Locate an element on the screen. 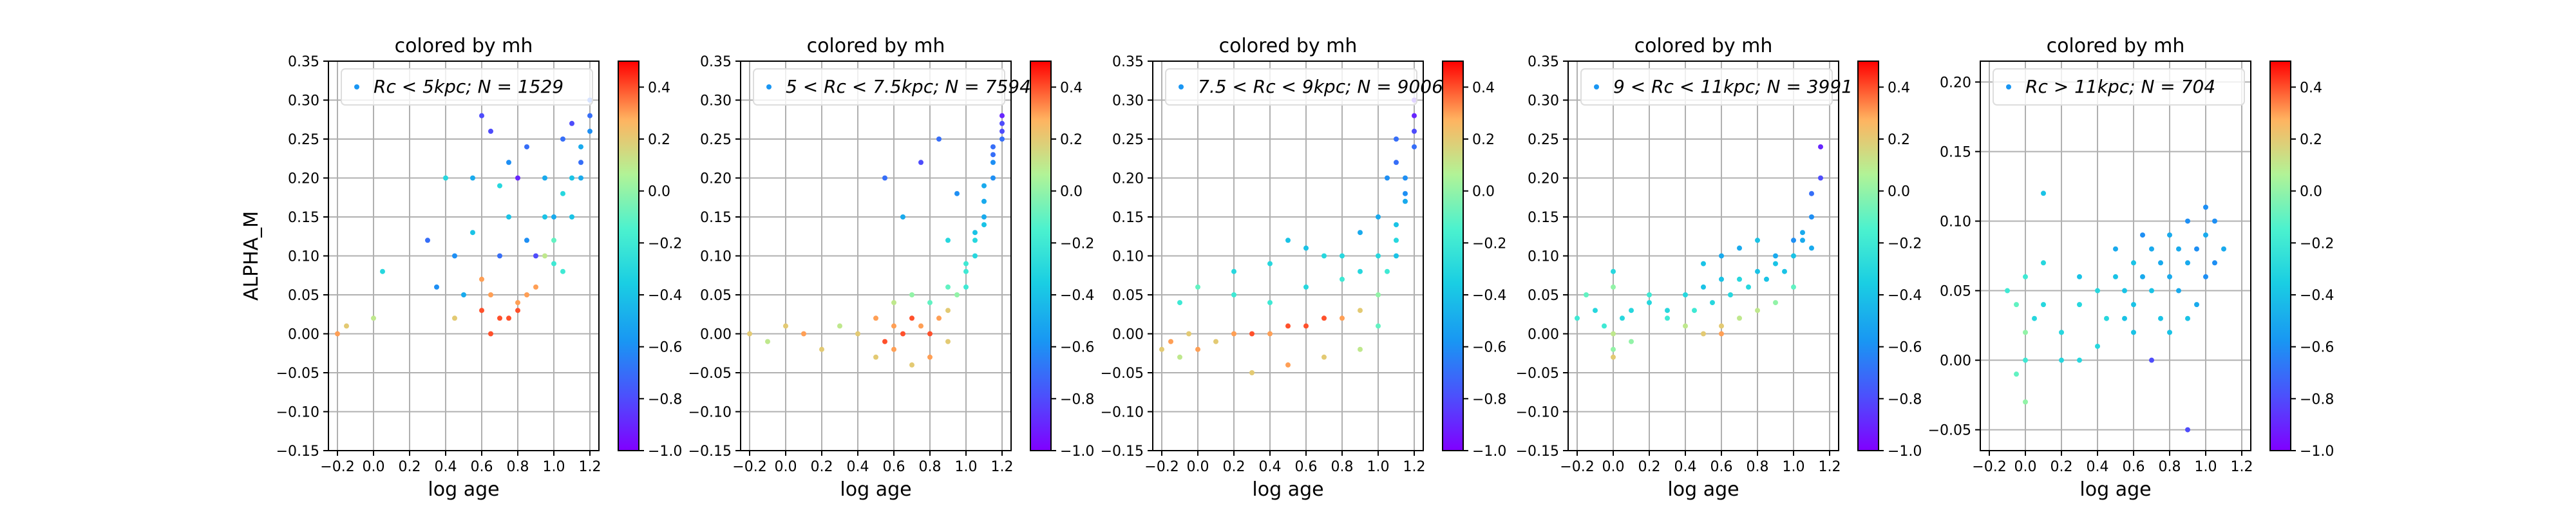  legend-label: 7.5 < Rc < 9kpc; N = 9006 is located at coordinates (1320, 86).